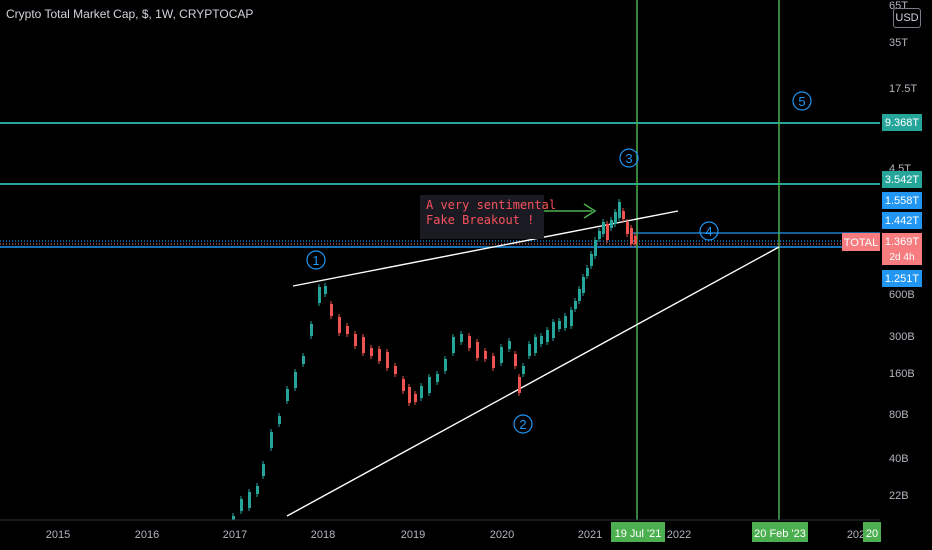 The height and width of the screenshot is (550, 932). I want to click on x-tick-2022: 2022, so click(679, 535).